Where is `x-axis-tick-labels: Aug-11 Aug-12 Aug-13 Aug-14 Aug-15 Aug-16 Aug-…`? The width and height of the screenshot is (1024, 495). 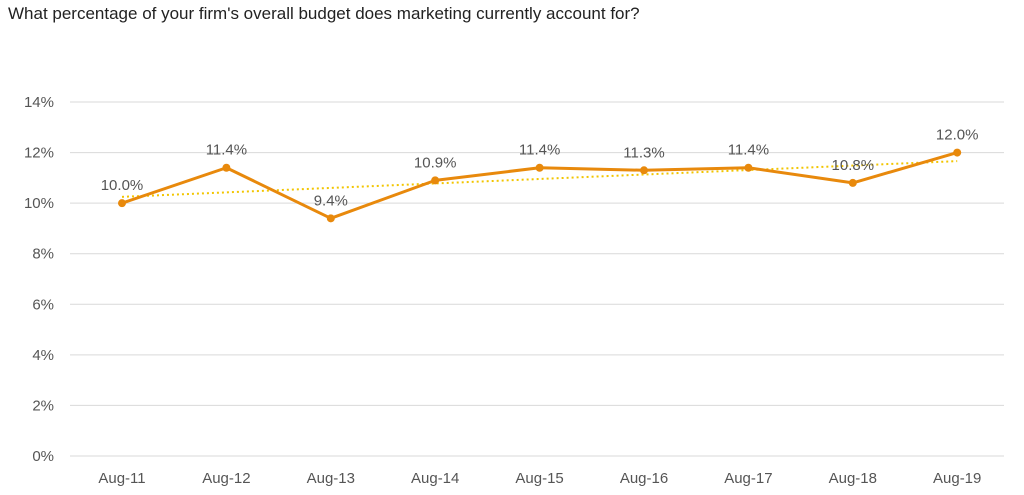
x-axis-tick-labels: Aug-11 Aug-12 Aug-13 Aug-14 Aug-15 Aug-16 Aug-… is located at coordinates (539, 478).